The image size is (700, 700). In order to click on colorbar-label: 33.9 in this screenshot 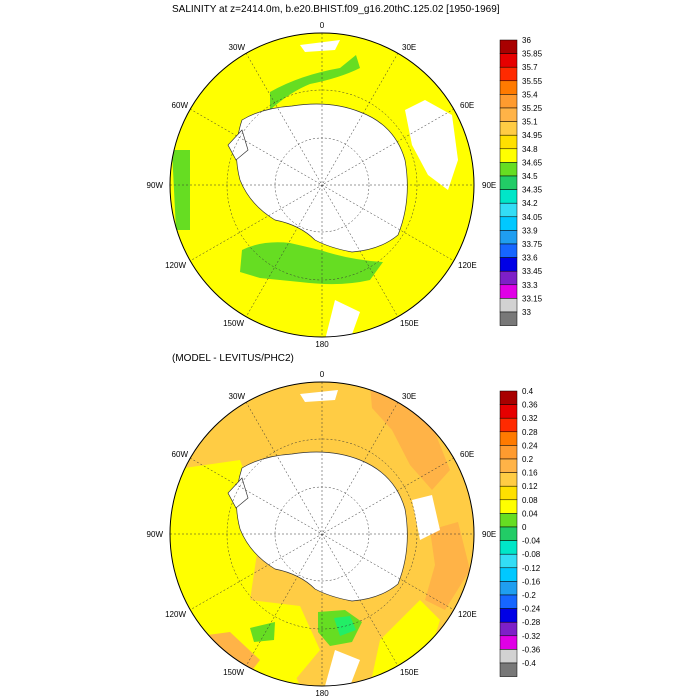, I will do `click(530, 230)`.